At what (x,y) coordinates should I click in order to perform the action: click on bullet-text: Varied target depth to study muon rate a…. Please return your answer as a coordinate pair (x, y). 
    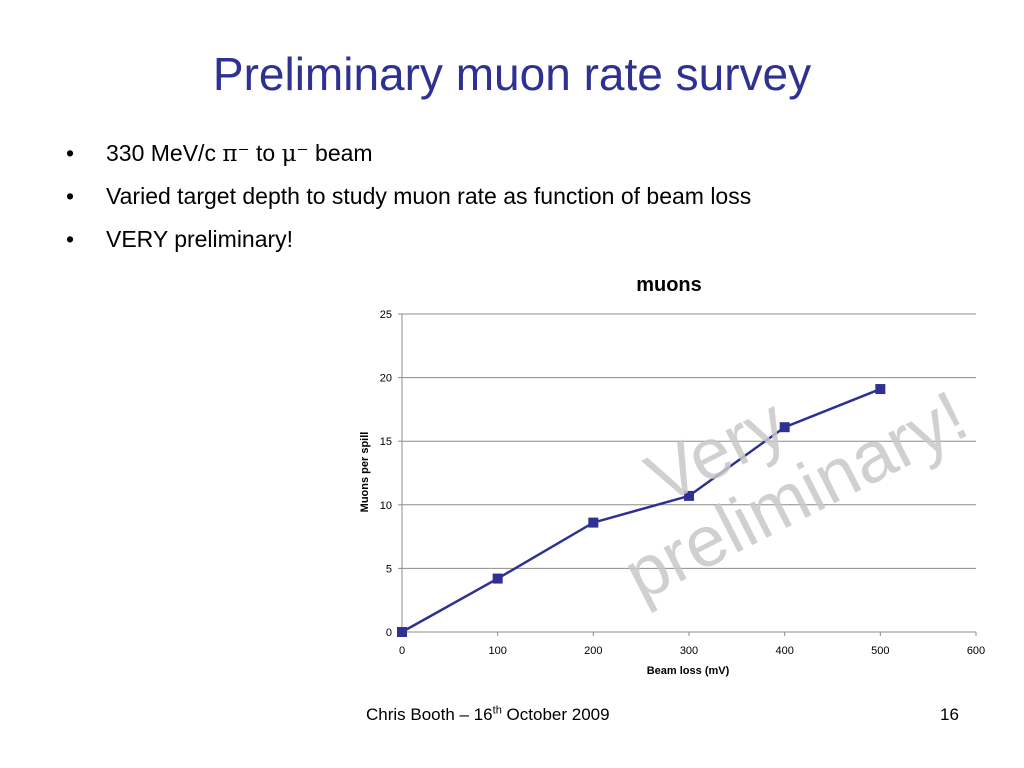
    Looking at the image, I should click on (429, 196).